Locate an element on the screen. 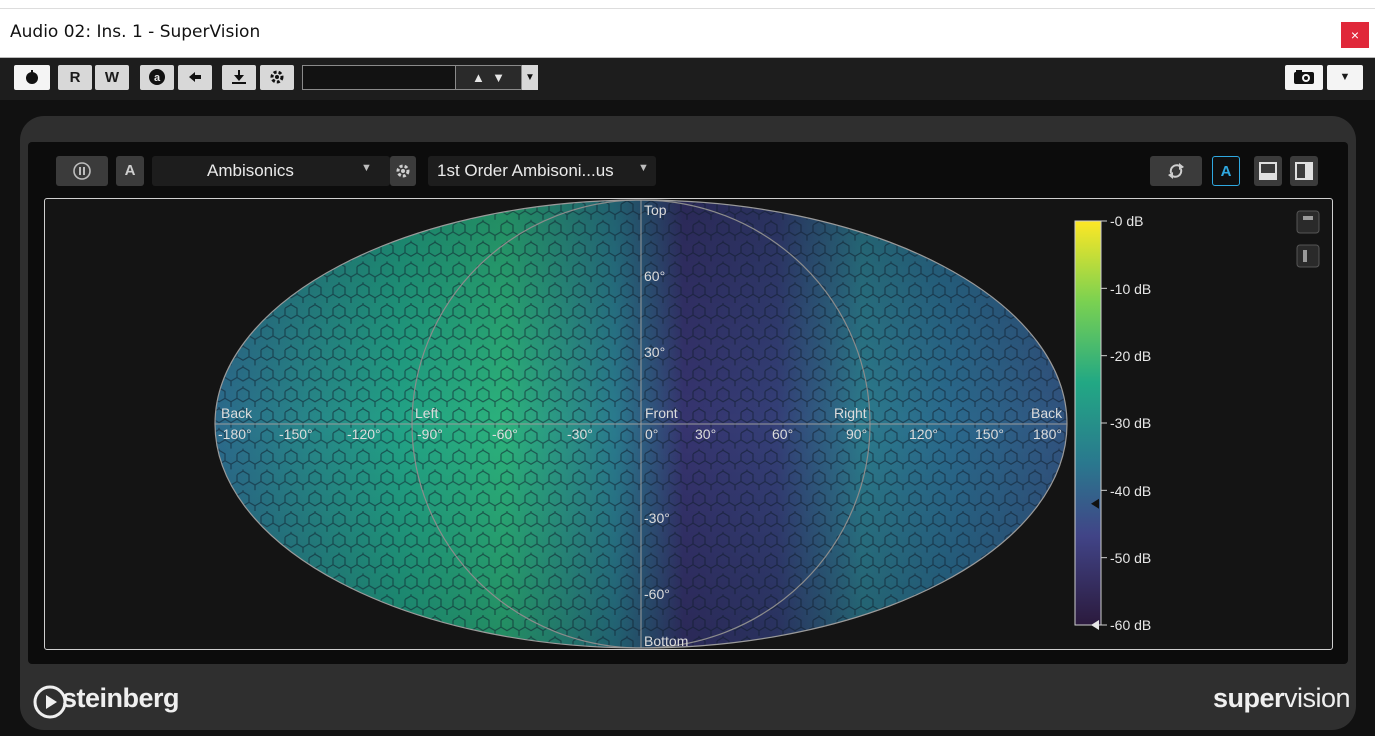  layout-side-button is located at coordinates (1304, 171).